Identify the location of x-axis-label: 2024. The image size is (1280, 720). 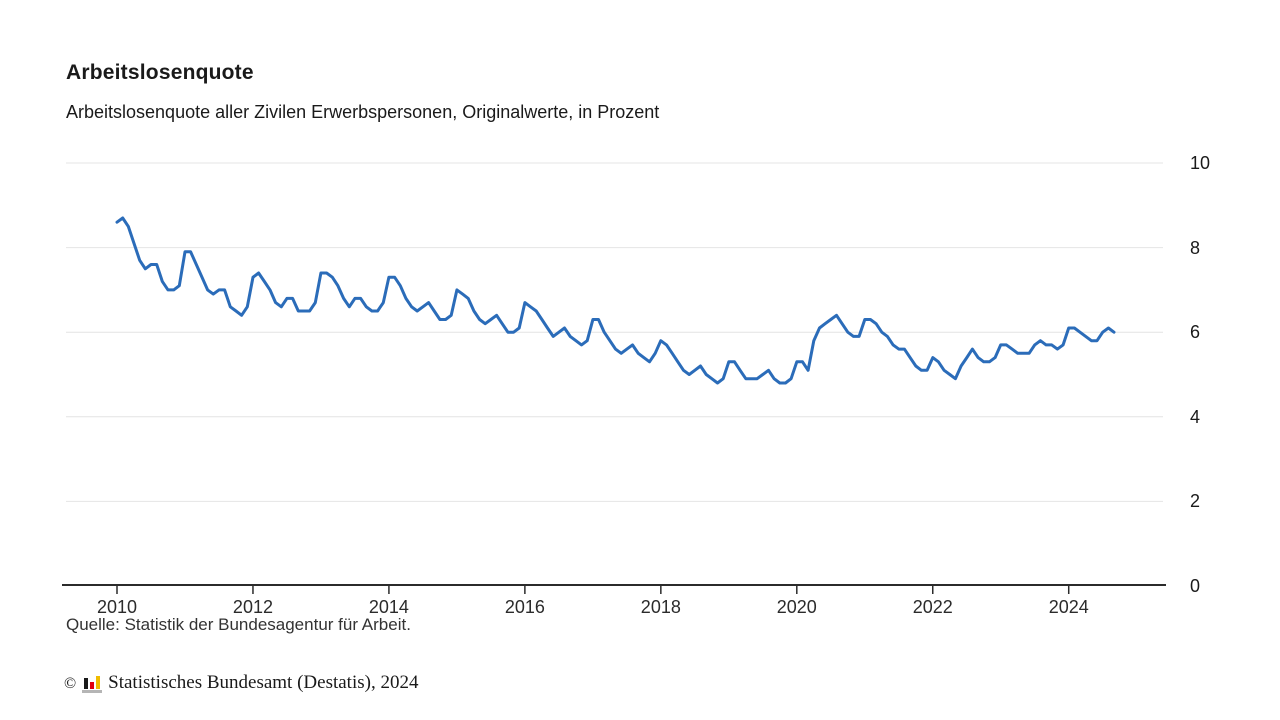
(1068, 607).